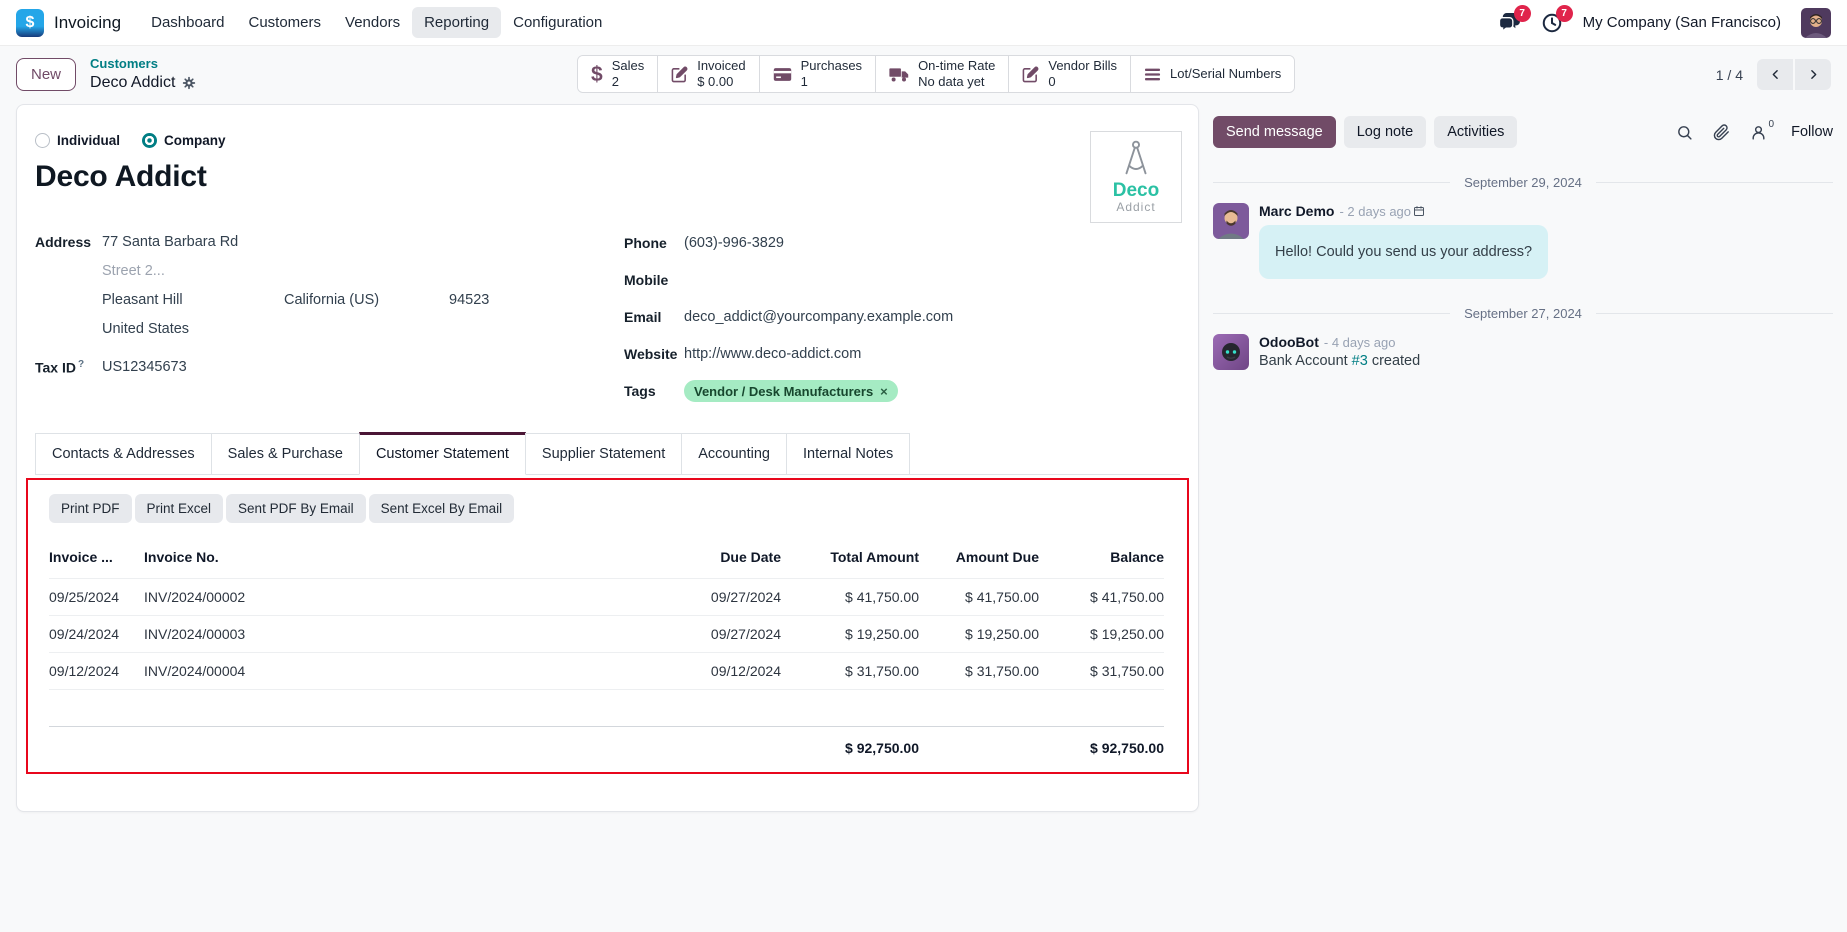  Describe the element at coordinates (850, 597) in the screenshot. I see `cell-total-amount: $ 41,750.00` at that location.